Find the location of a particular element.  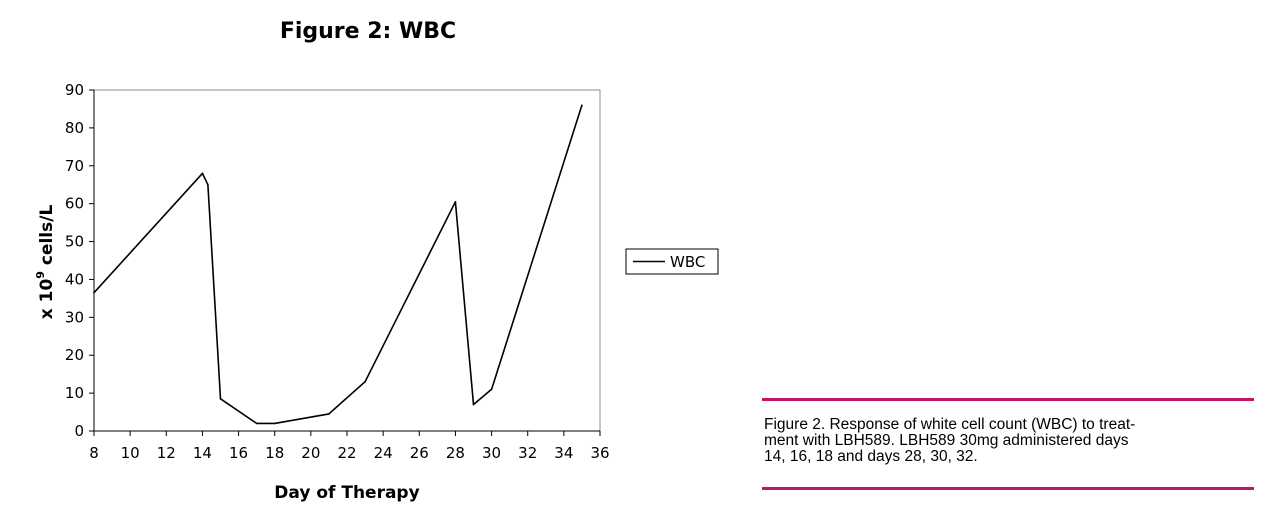

y-axis-title-suffix: cells/L is located at coordinates (47, 238).